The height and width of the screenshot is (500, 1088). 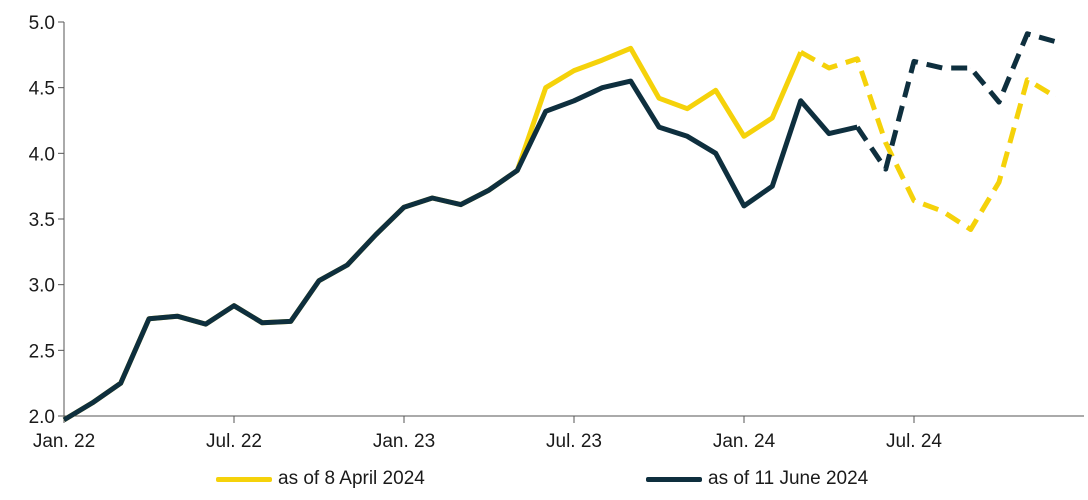 I want to click on legend-label-april: as of 8 April 2024, so click(x=351, y=478).